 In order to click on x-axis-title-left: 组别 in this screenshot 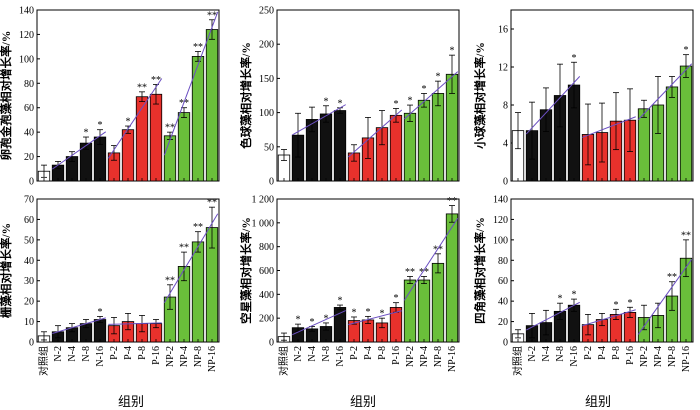, I will do `click(131, 401)`.